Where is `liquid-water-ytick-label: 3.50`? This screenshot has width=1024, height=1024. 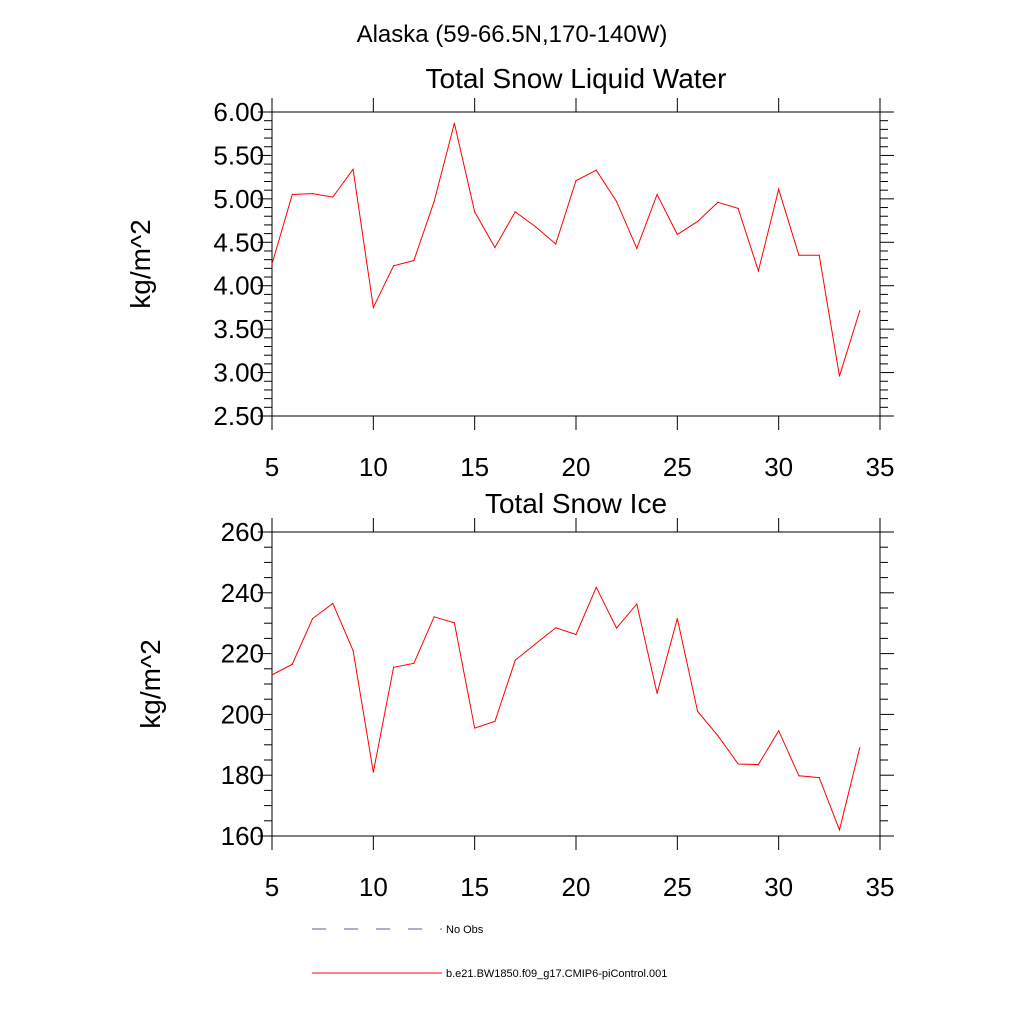 liquid-water-ytick-label: 3.50 is located at coordinates (238, 329).